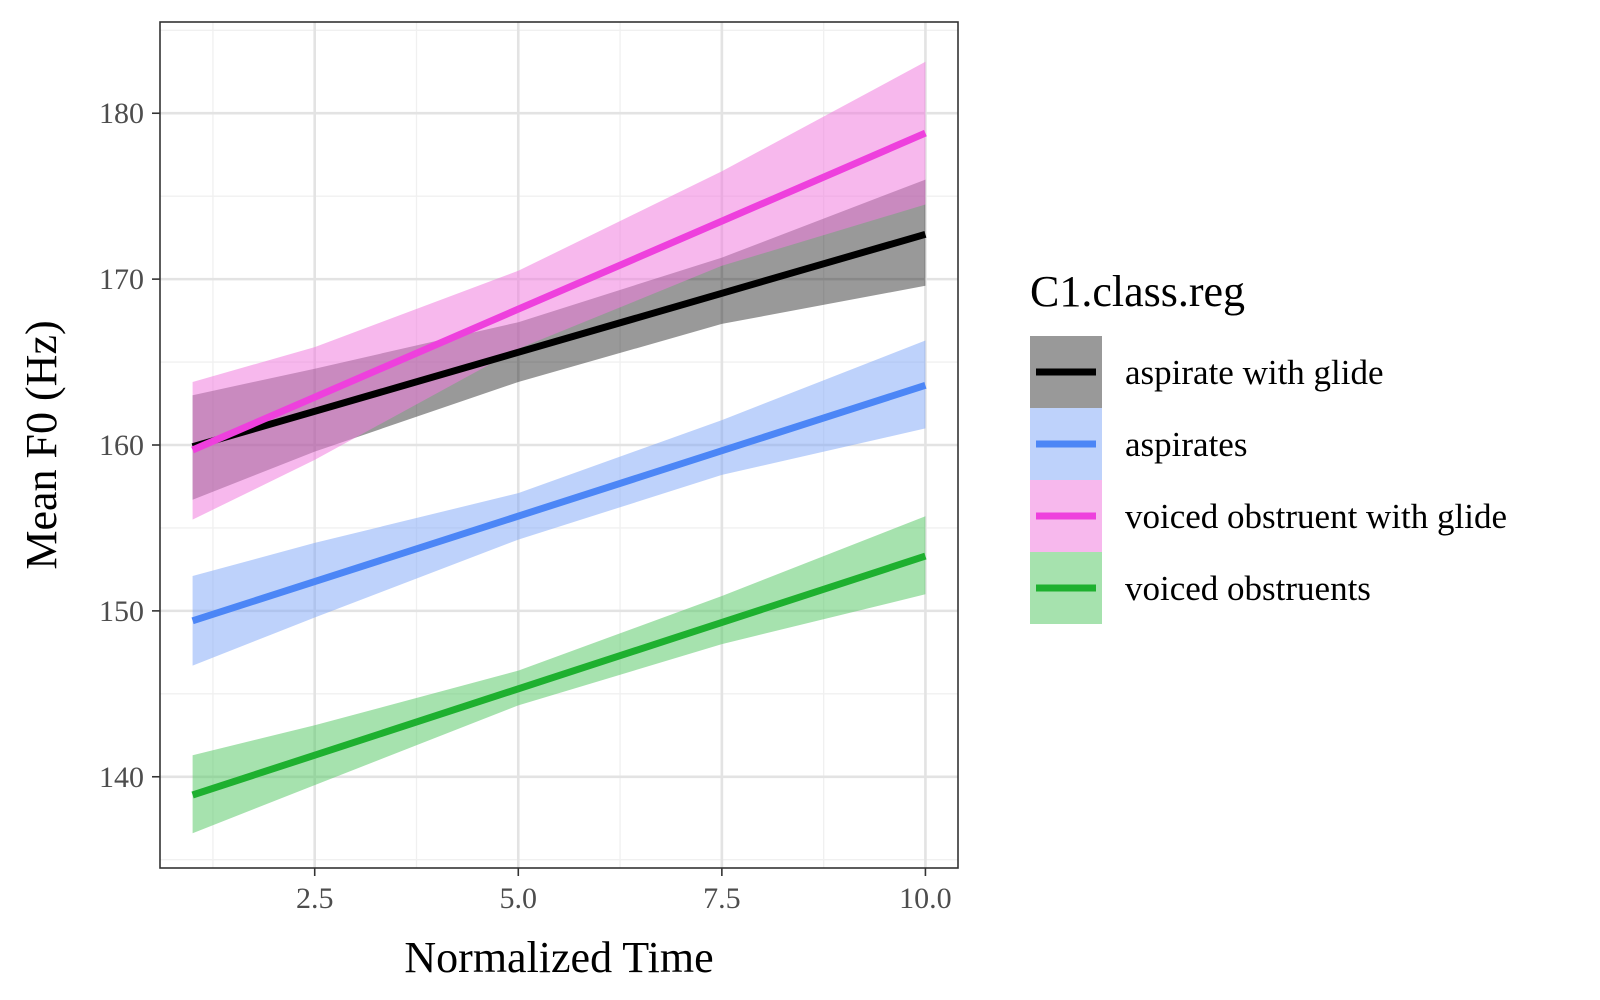 Image resolution: width=1600 pixels, height=1000 pixels. Describe the element at coordinates (1137, 291) in the screenshot. I see `legend-title: C1.class.reg` at that location.